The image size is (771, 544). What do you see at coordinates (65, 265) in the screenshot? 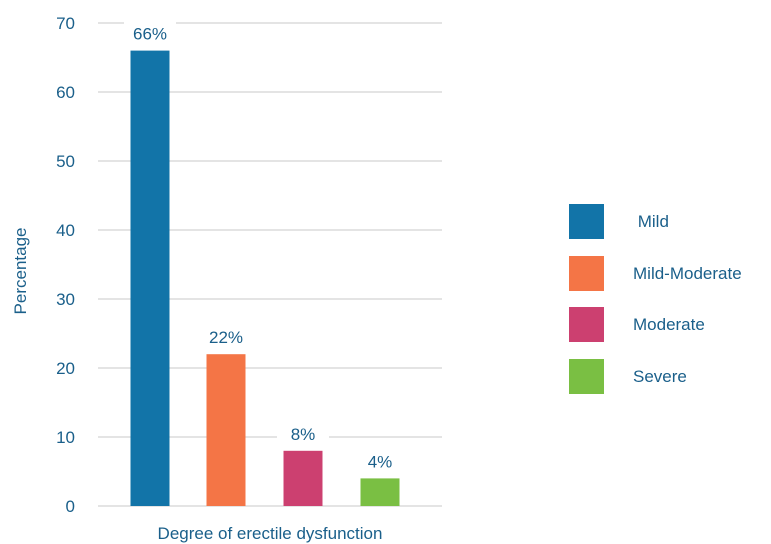
I see `y-axis-ticks: 0 10 20 30 40 50 60 70` at bounding box center [65, 265].